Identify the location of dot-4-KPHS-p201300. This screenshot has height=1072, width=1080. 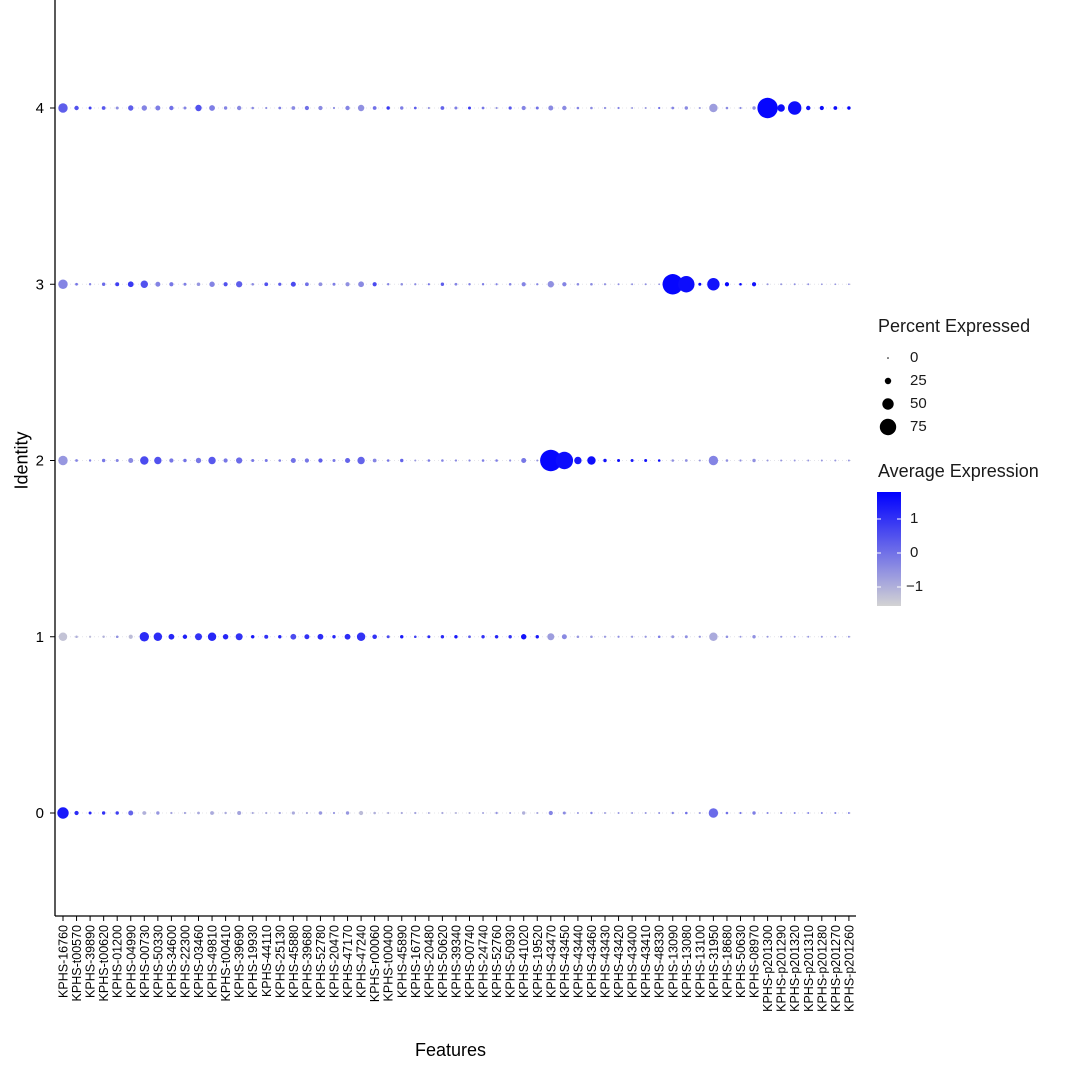
(767, 108).